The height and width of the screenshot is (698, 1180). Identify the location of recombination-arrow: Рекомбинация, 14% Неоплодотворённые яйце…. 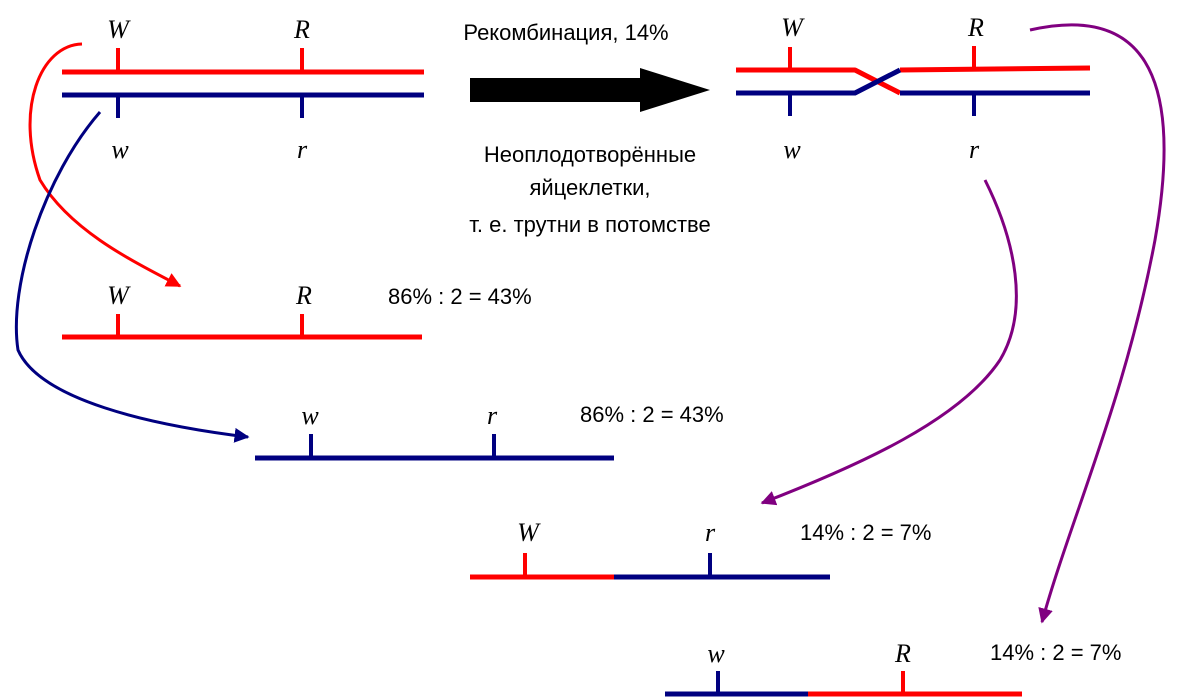
(586, 128).